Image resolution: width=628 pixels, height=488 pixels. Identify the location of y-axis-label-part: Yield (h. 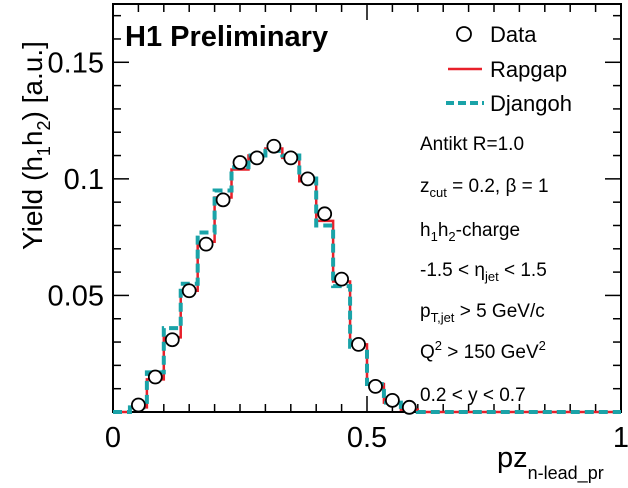
(32, 203).